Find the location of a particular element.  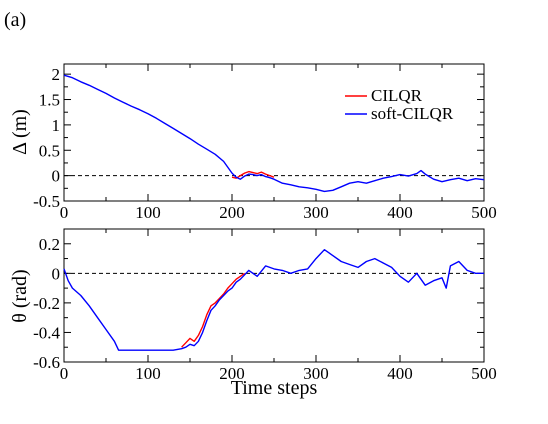

y-tick-label: -0.6 is located at coordinates (46, 362).